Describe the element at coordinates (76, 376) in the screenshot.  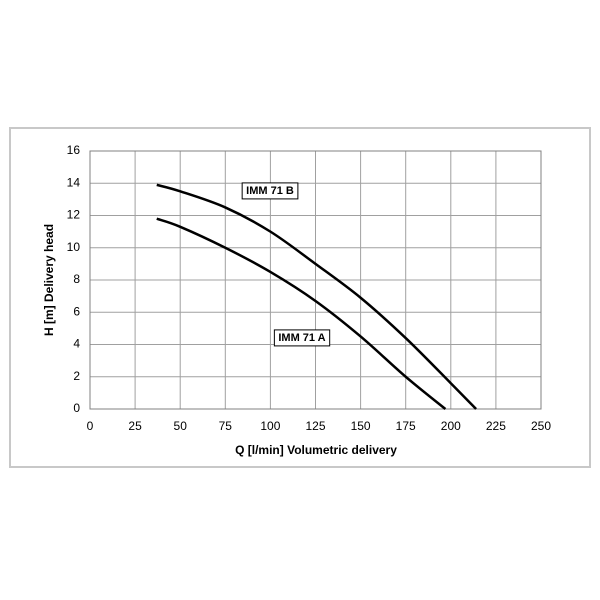
I see `y-tick-label: 2` at that location.